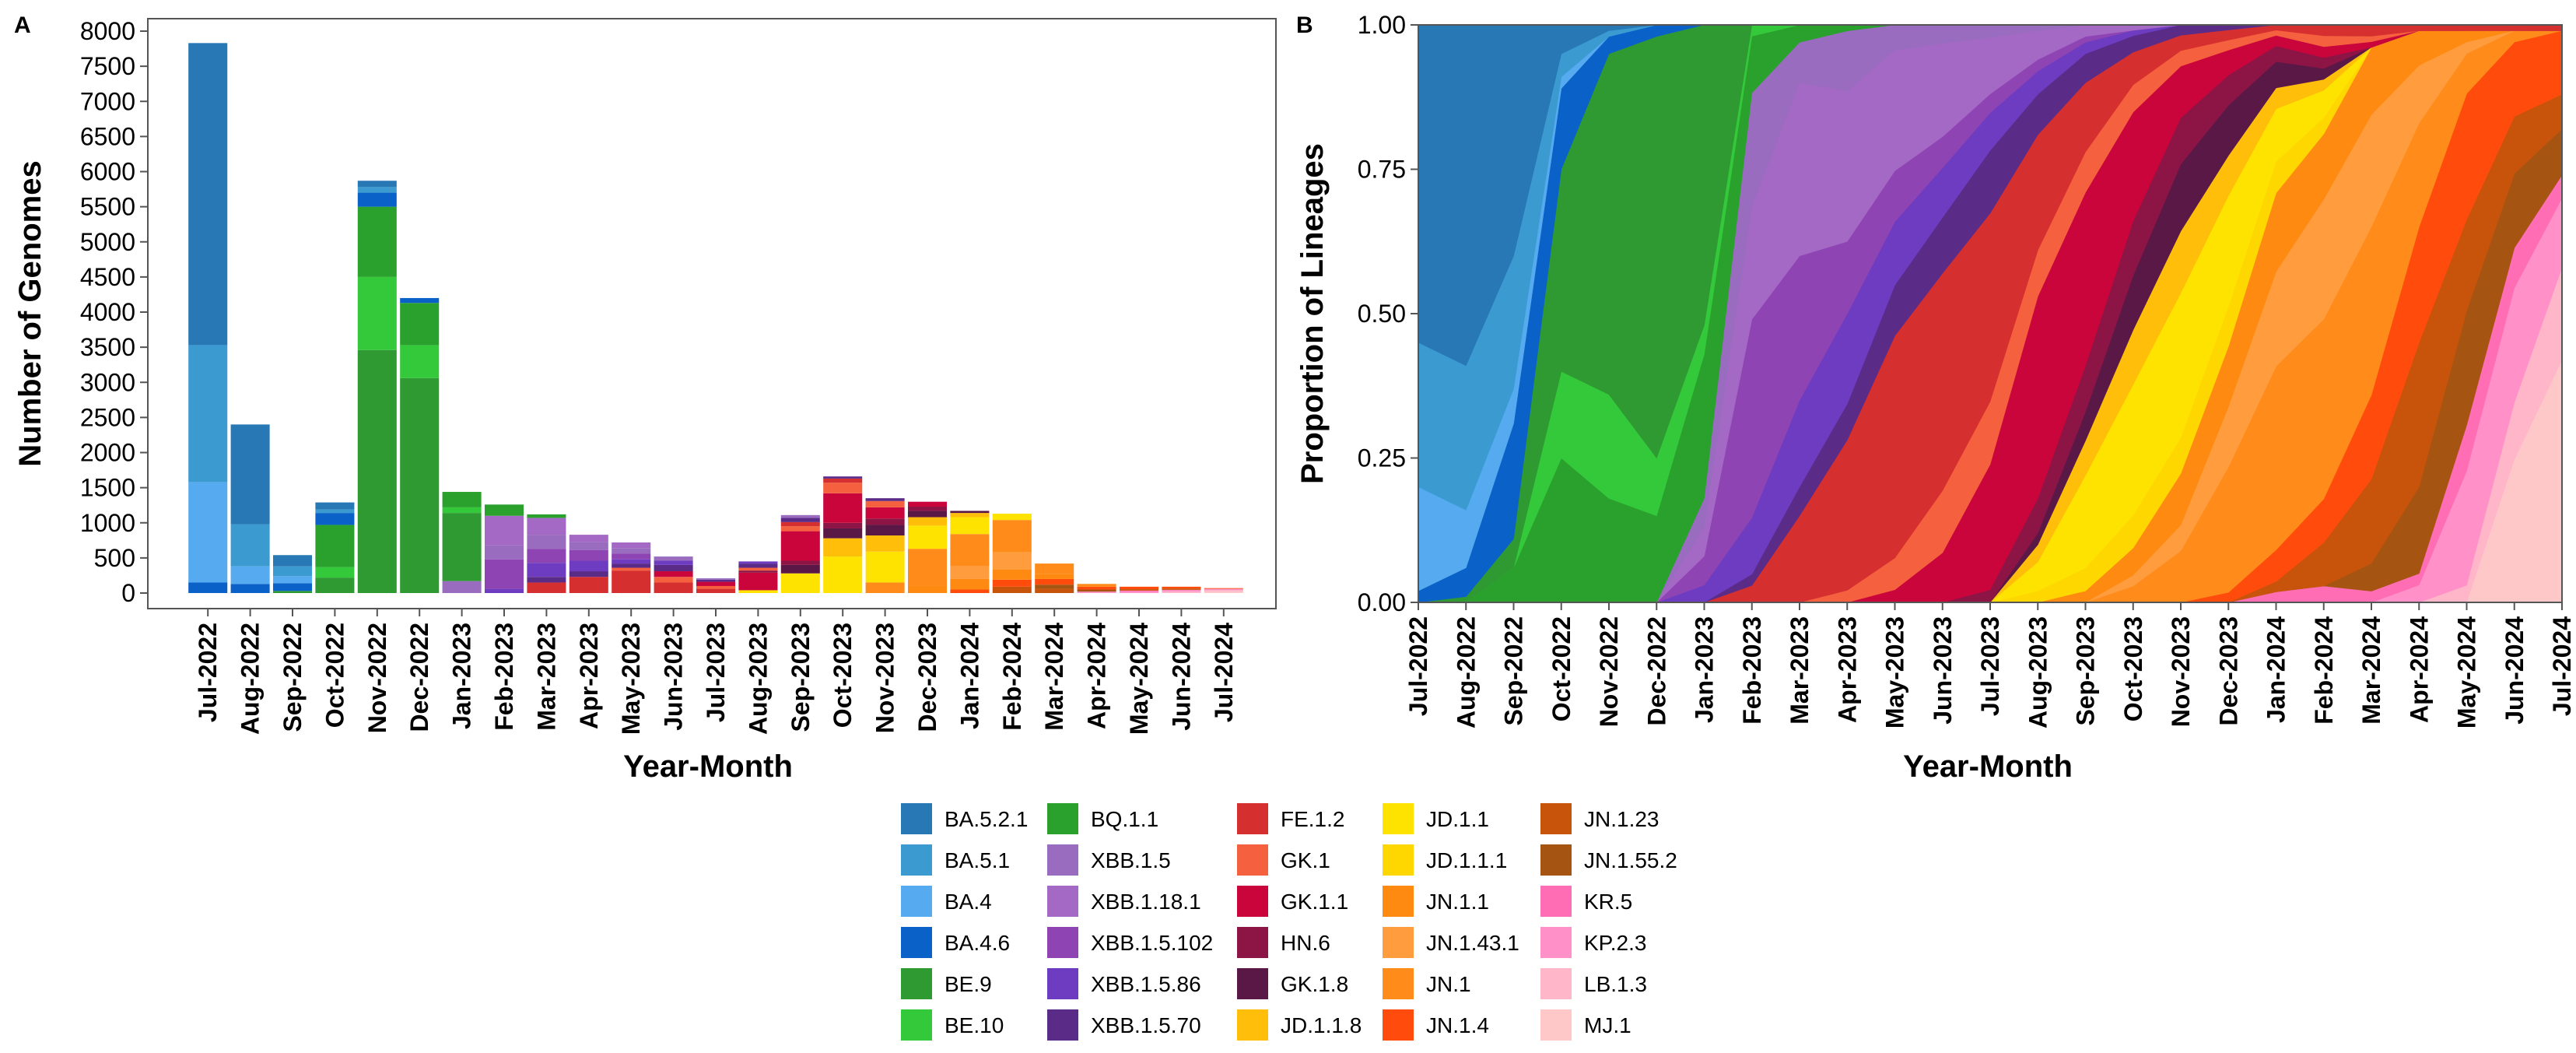  What do you see at coordinates (1616, 984) in the screenshot?
I see `legend-label: LB.1.3` at bounding box center [1616, 984].